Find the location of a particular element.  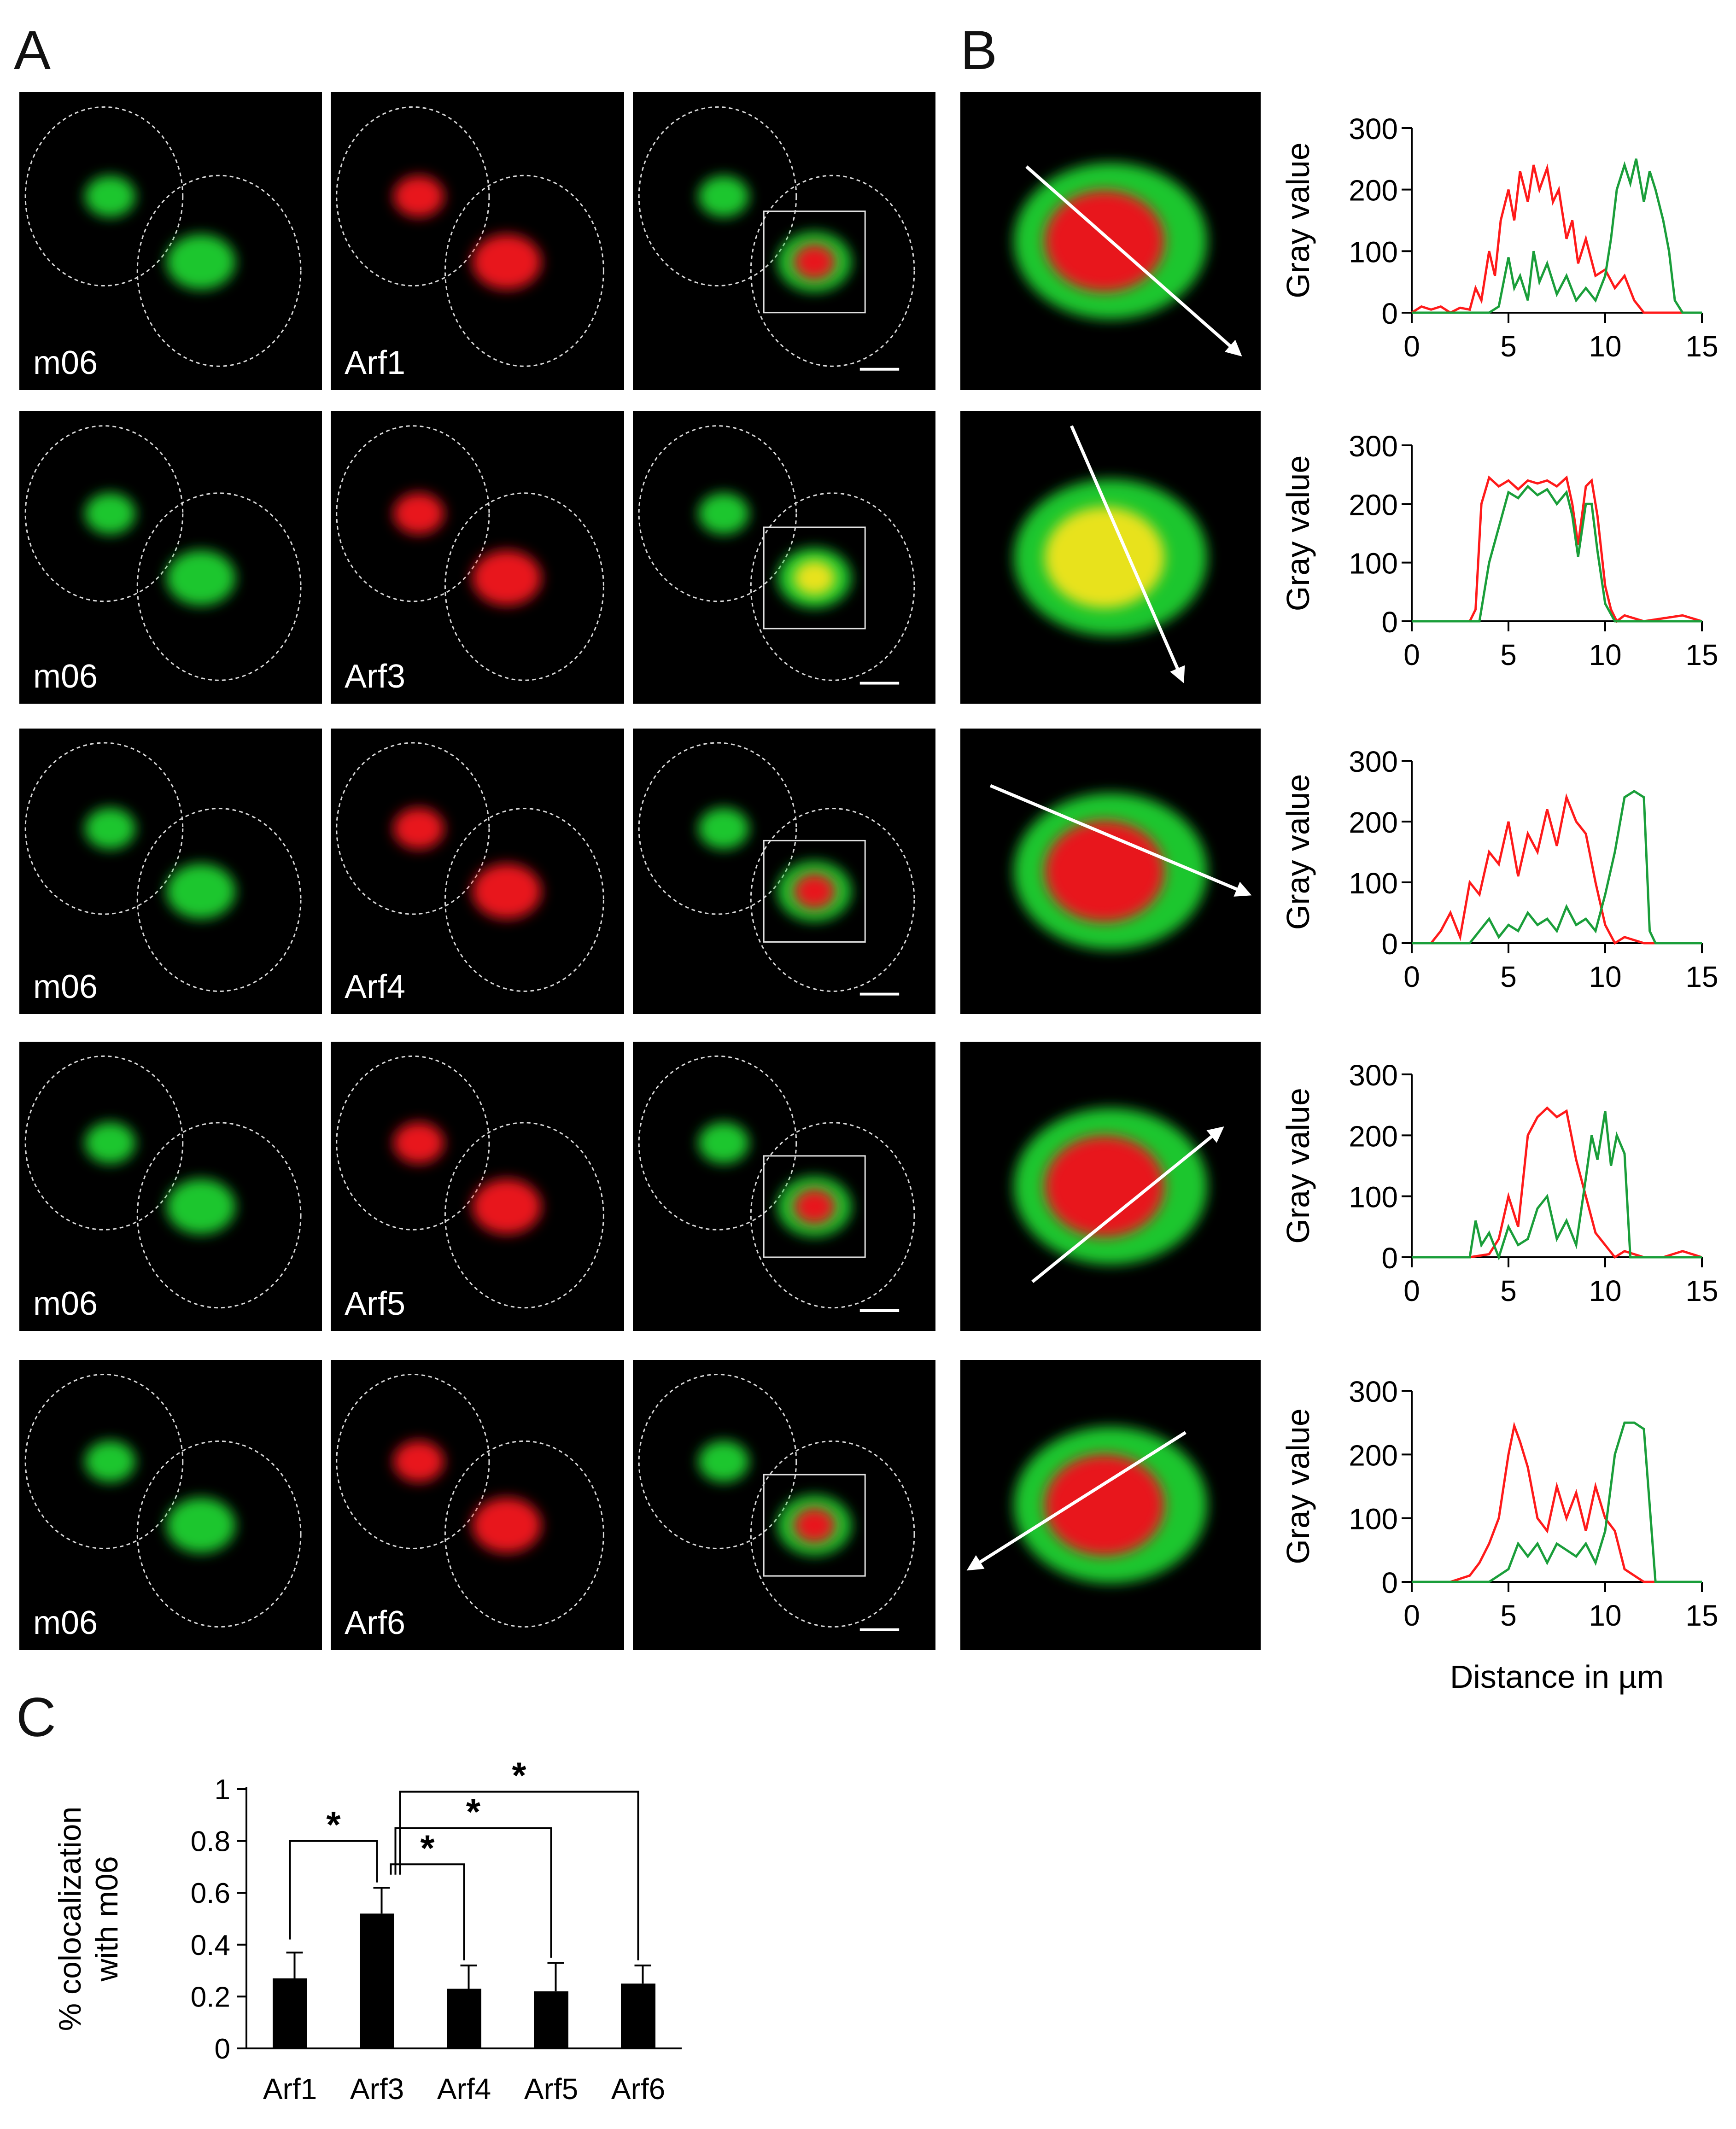

micrograph-r1-c1: m06 is located at coordinates (170, 241).